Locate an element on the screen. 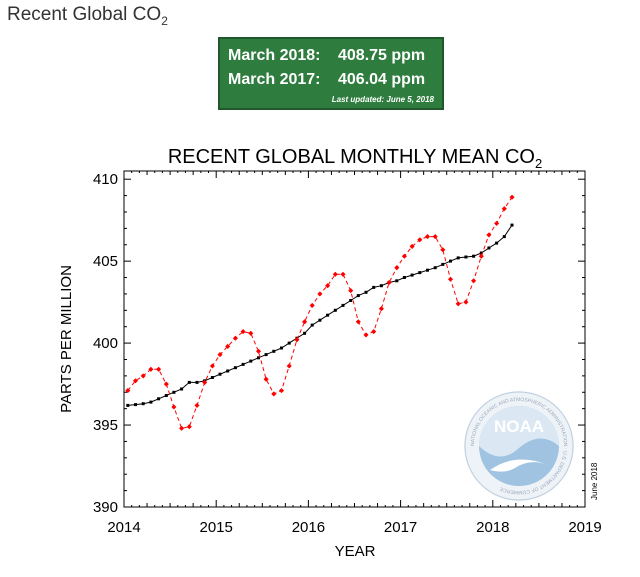 The image size is (640, 577). x-tick-label: 2018 is located at coordinates (492, 527).